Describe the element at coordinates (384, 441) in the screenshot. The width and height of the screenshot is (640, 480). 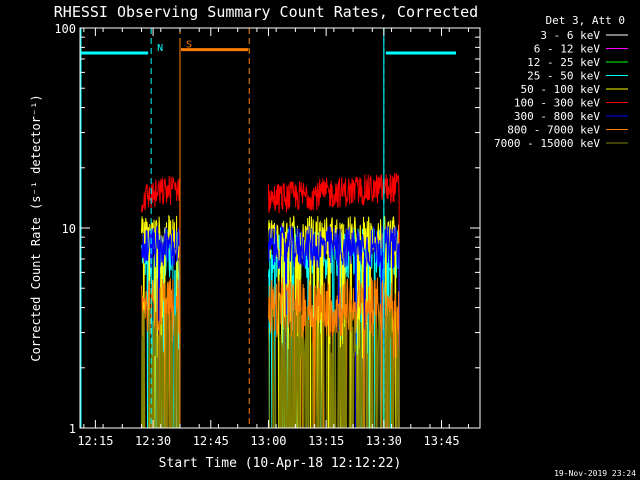
I see `x-tick-label: 13:30` at that location.